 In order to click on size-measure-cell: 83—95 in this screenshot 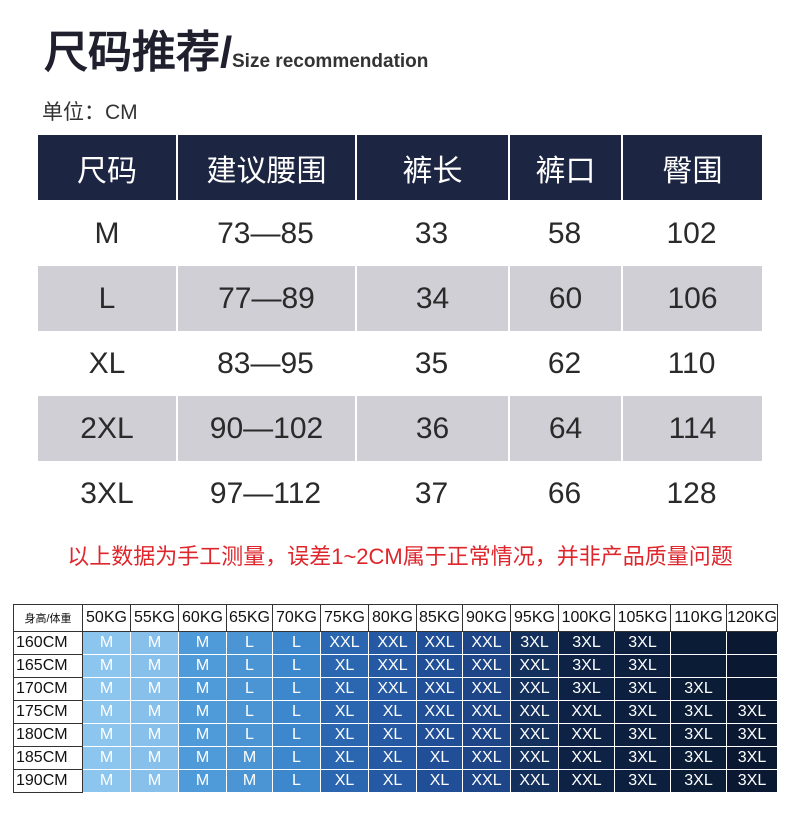, I will do `click(265, 363)`.